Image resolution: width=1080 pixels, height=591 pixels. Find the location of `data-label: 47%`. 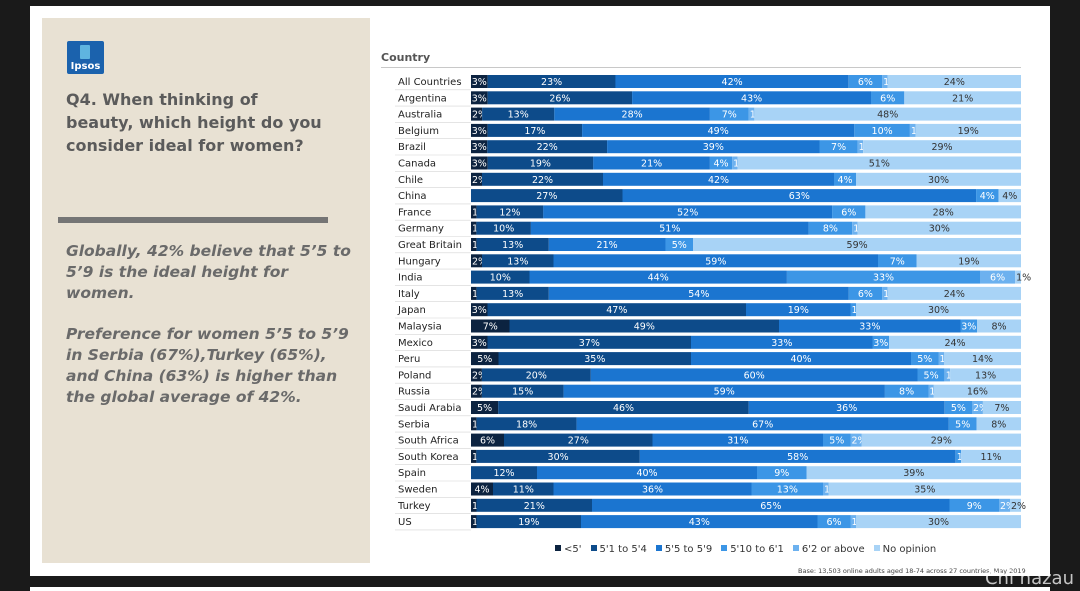

data-label: 47% is located at coordinates (616, 310).